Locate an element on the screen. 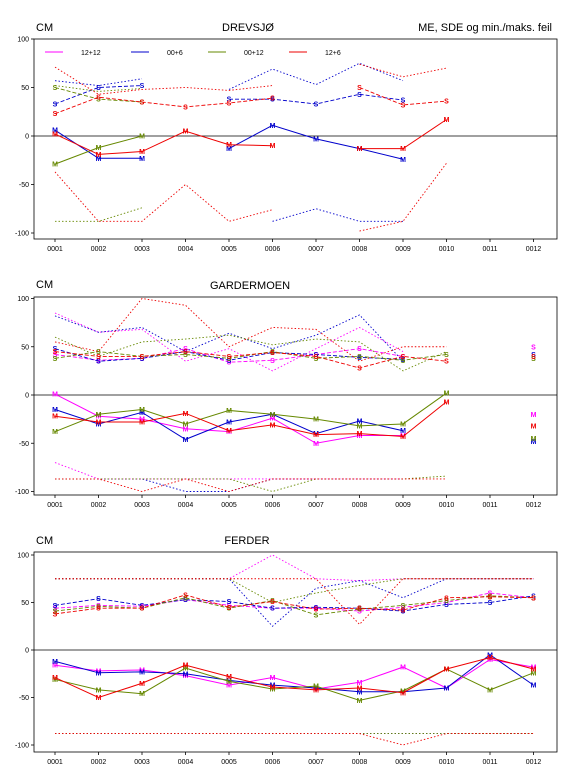  x-tick-label: 0001 is located at coordinates (55, 505).